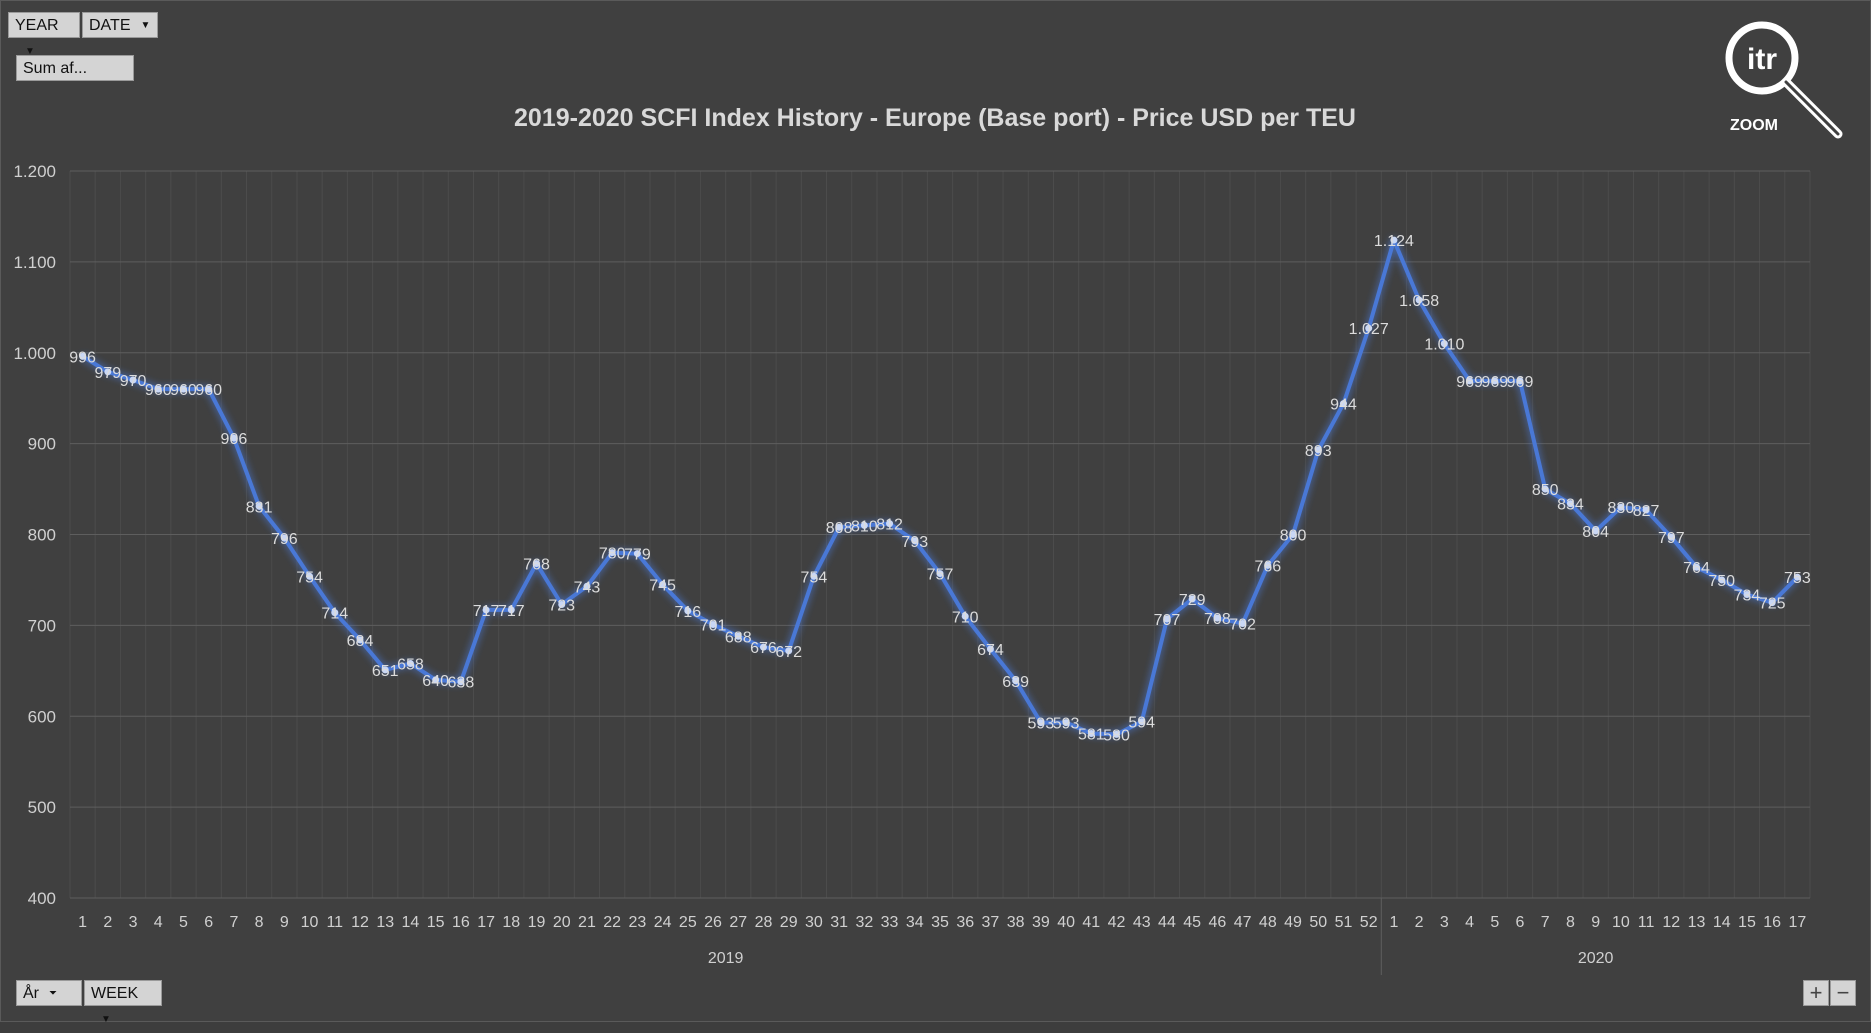 The width and height of the screenshot is (1871, 1033). I want to click on data-label: 1.058, so click(1419, 301).